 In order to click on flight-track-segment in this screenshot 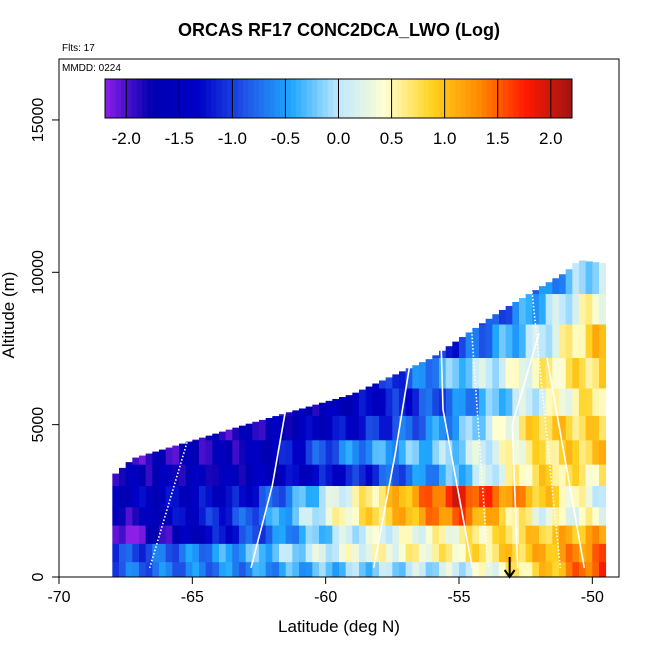, I will do `click(566, 463)`.